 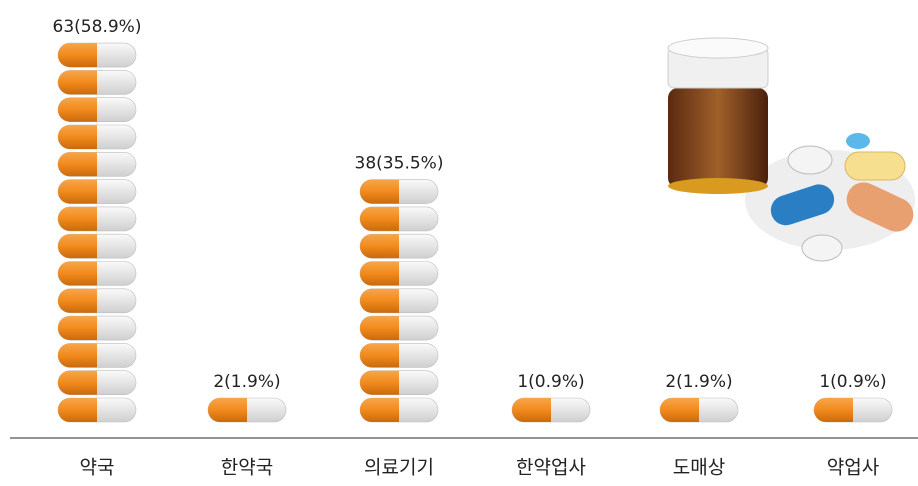 What do you see at coordinates (551, 468) in the screenshot?
I see `x-tick-label: 한약업사` at bounding box center [551, 468].